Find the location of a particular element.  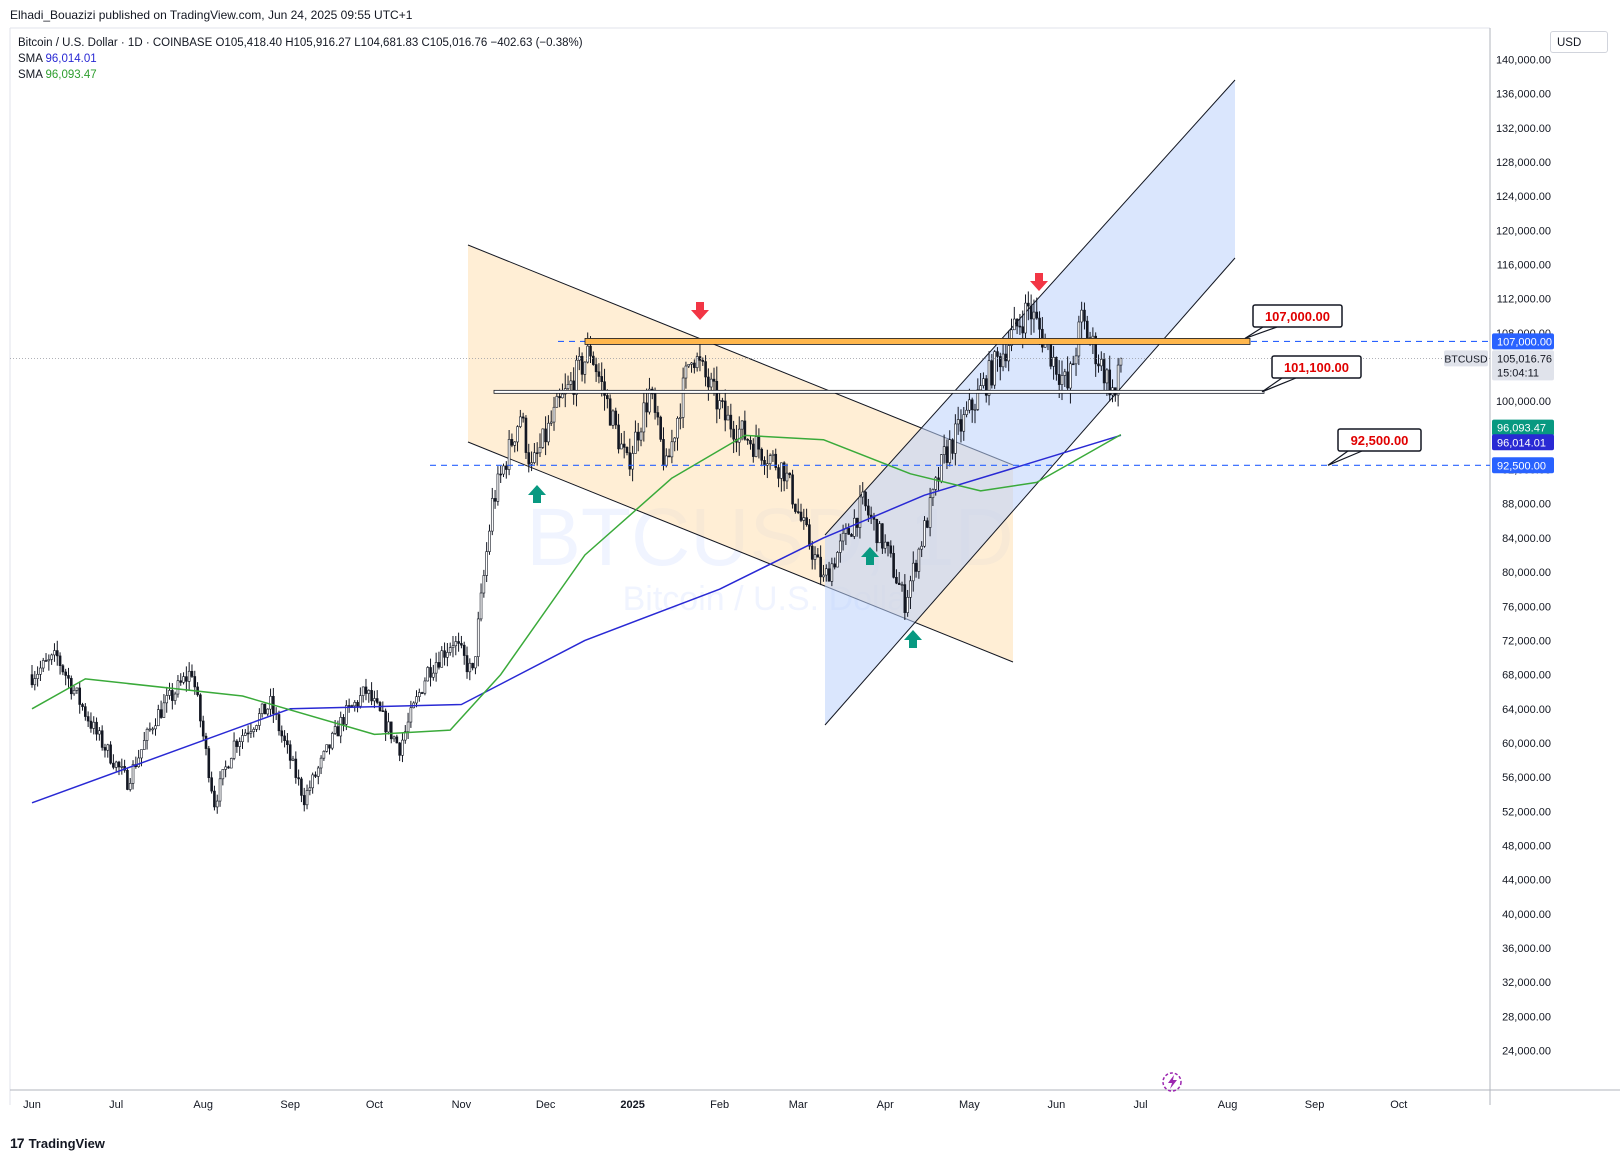

time-tick-label: Aug is located at coordinates (1228, 1105).